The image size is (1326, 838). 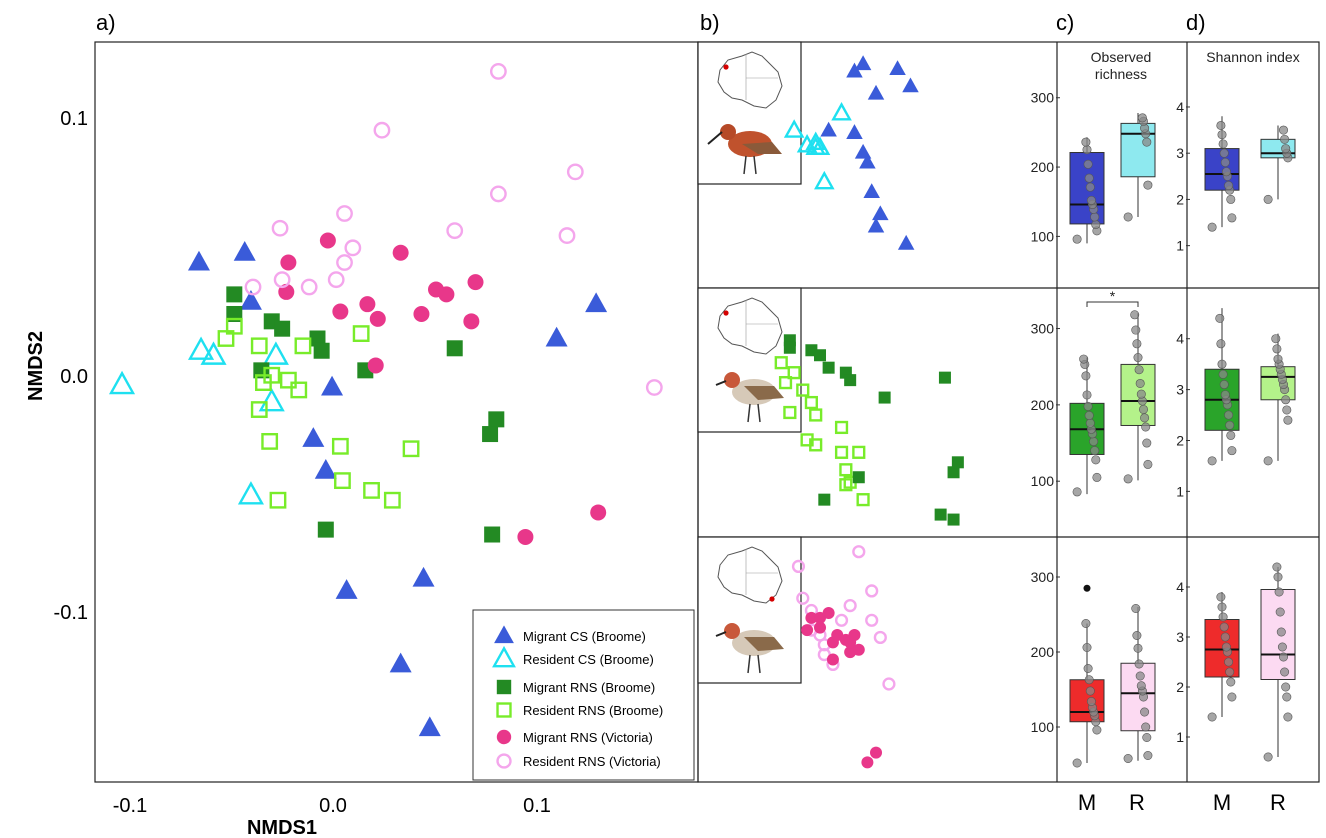 What do you see at coordinates (1138, 150) in the screenshot?
I see `box` at bounding box center [1138, 150].